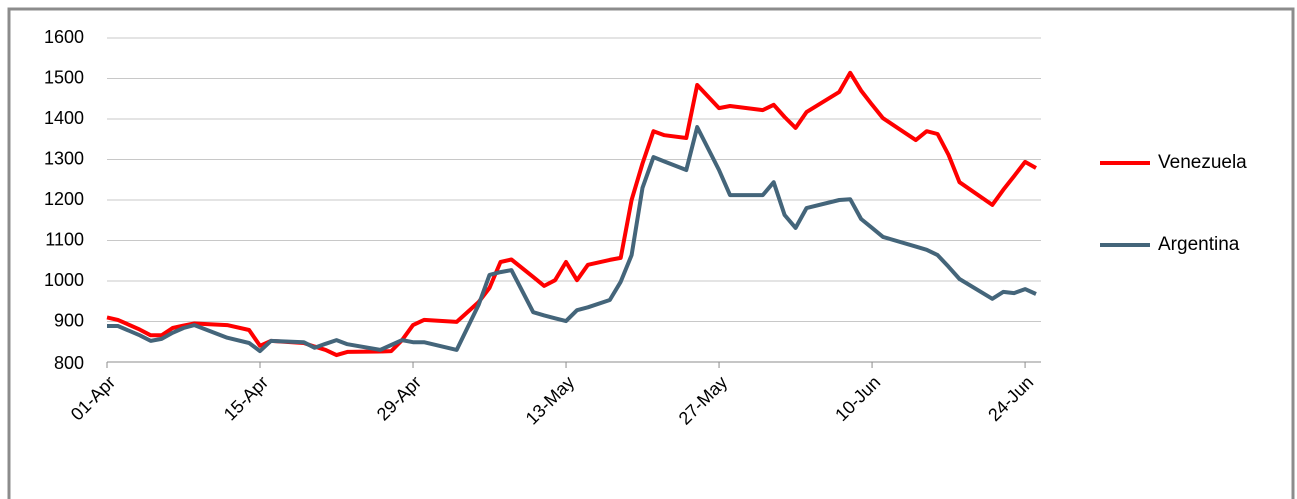 The height and width of the screenshot is (499, 1297). Describe the element at coordinates (64, 118) in the screenshot. I see `y-tick-label: 1400` at that location.